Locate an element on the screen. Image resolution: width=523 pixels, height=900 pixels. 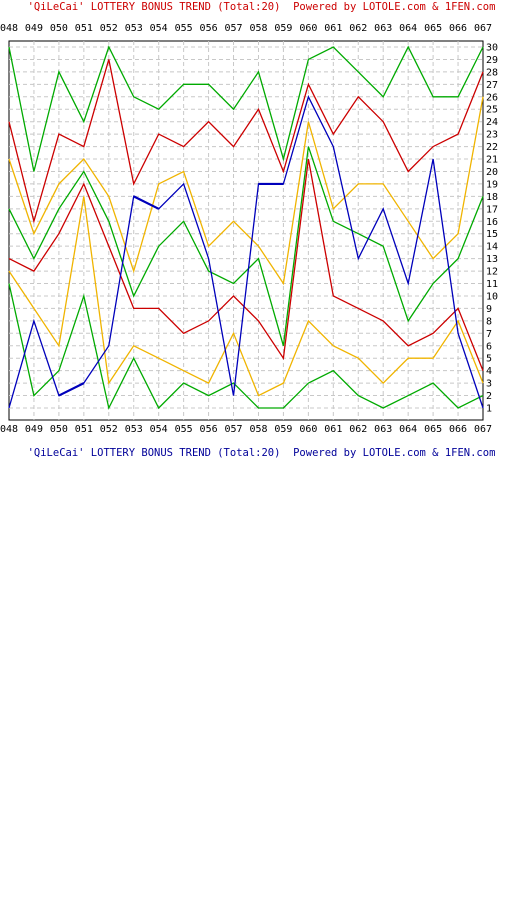
x-tick-label-bottom: 061 is located at coordinates (333, 429).